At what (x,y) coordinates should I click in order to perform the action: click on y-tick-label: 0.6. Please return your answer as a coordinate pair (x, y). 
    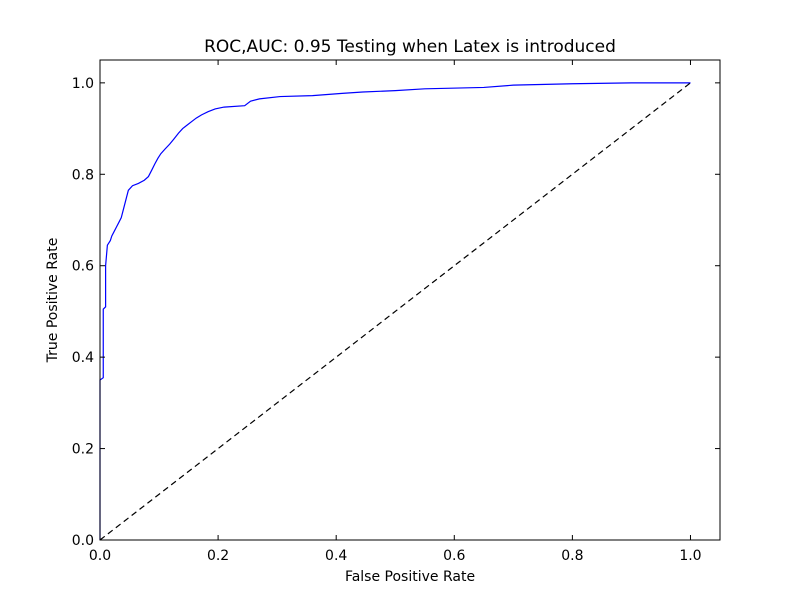
    Looking at the image, I should click on (83, 267).